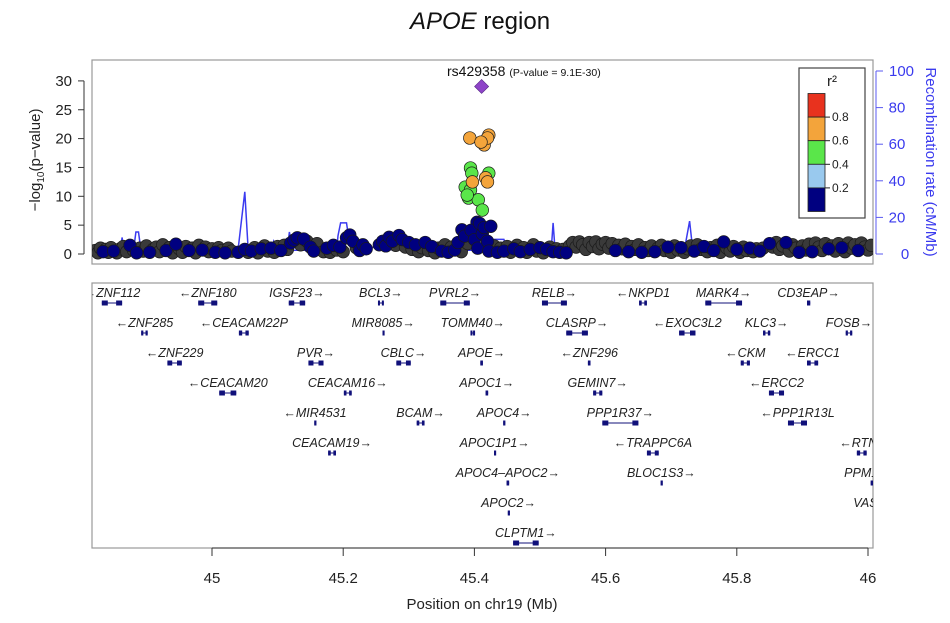 This screenshot has width=950, height=623. What do you see at coordinates (840, 117) in the screenshot?
I see `legend-label: 0.8` at bounding box center [840, 117].